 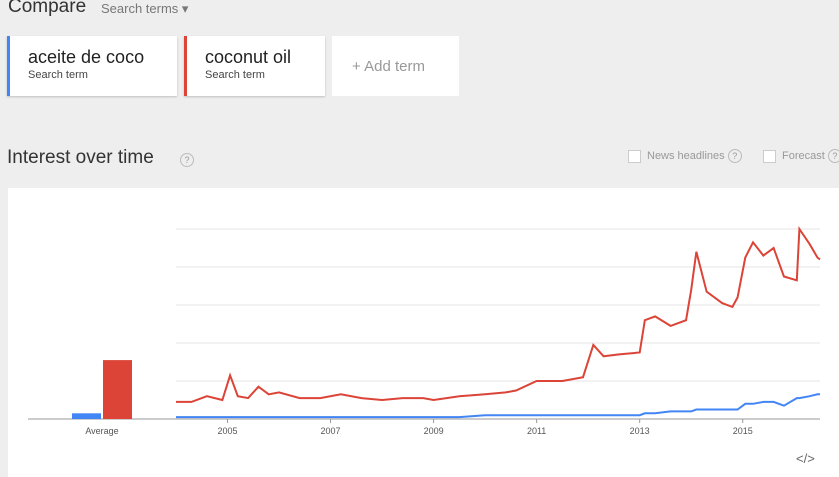 I want to click on forecast-option: Forecast ?, so click(x=801, y=156).